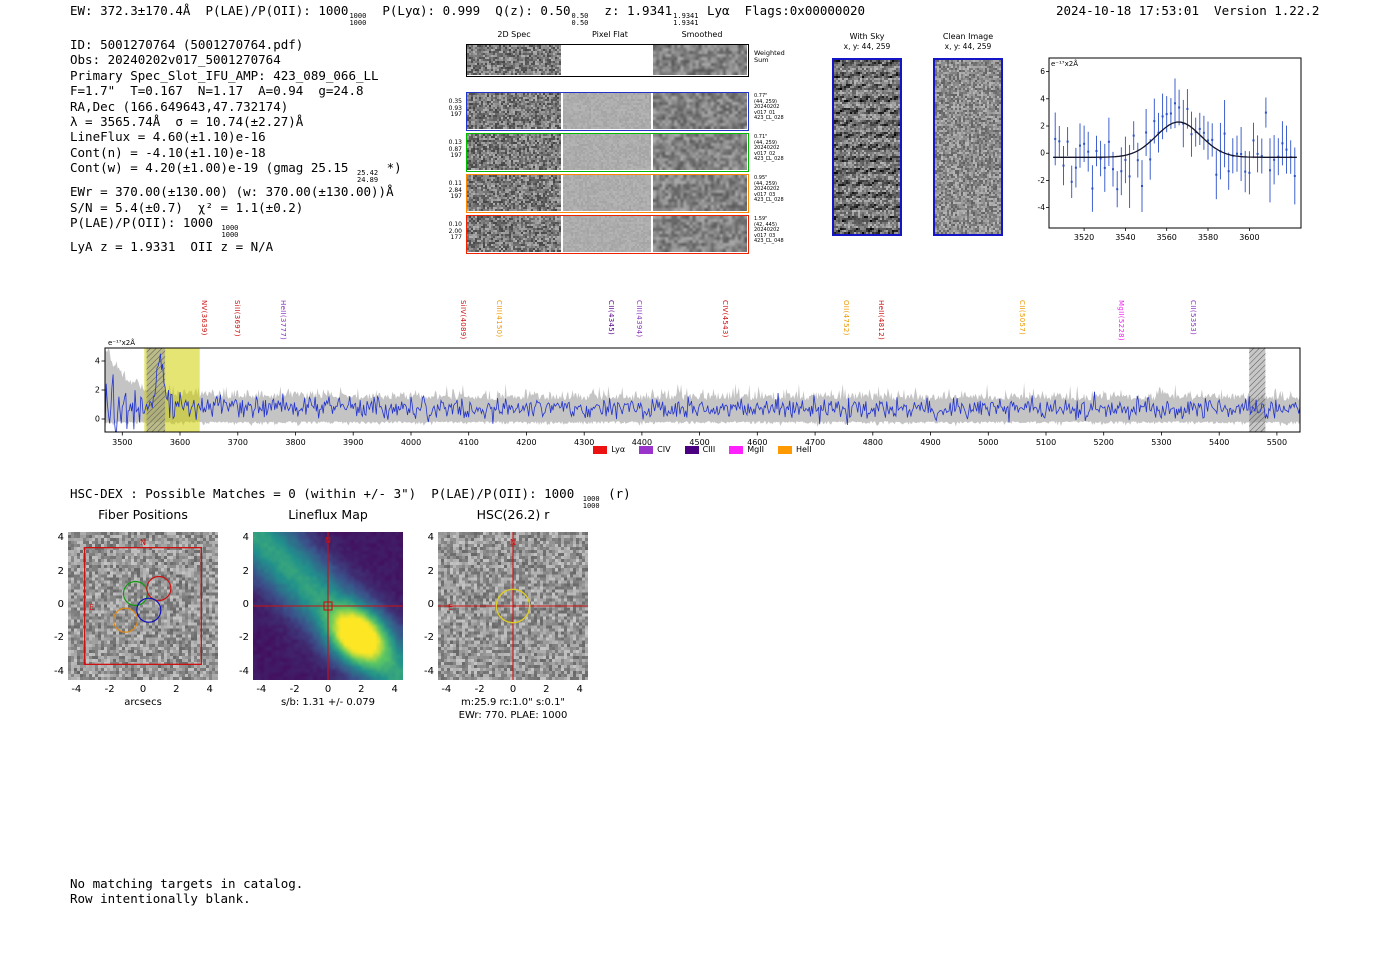 The width and height of the screenshot is (1400, 953). Describe the element at coordinates (655, 449) in the screenshot. I see `legend-item: CIV` at that location.